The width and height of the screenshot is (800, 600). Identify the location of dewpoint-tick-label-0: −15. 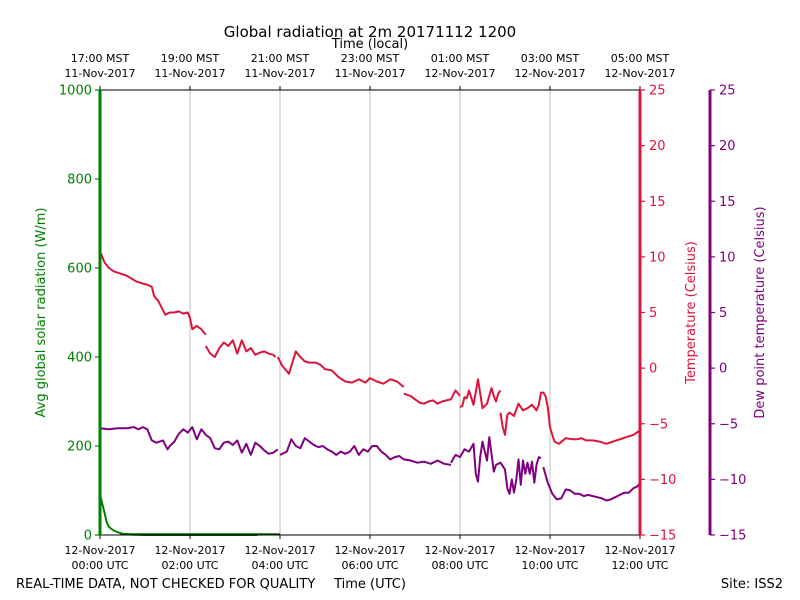
(732, 536).